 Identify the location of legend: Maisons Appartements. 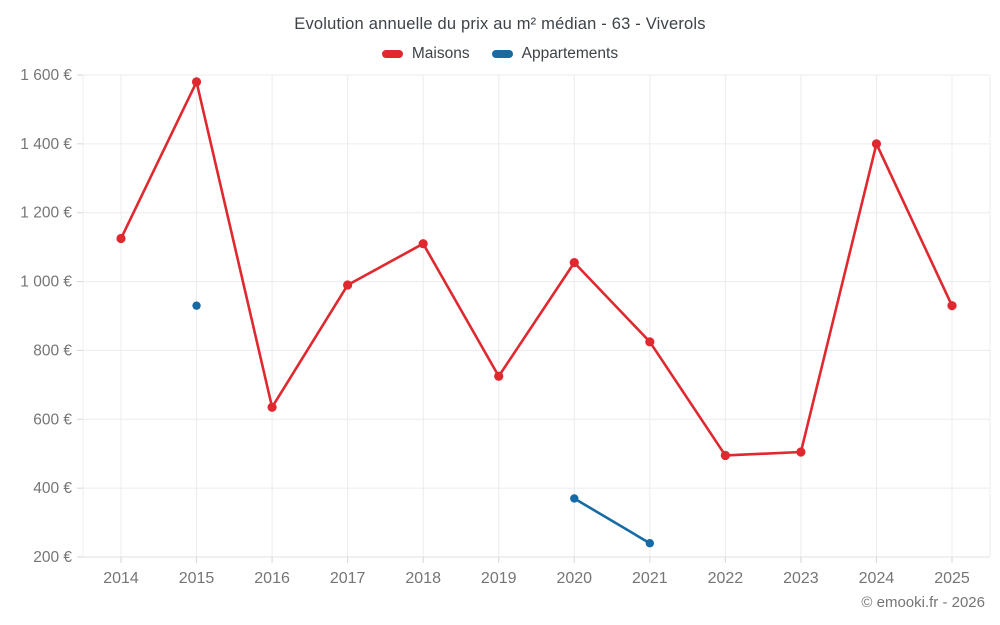
(500, 54).